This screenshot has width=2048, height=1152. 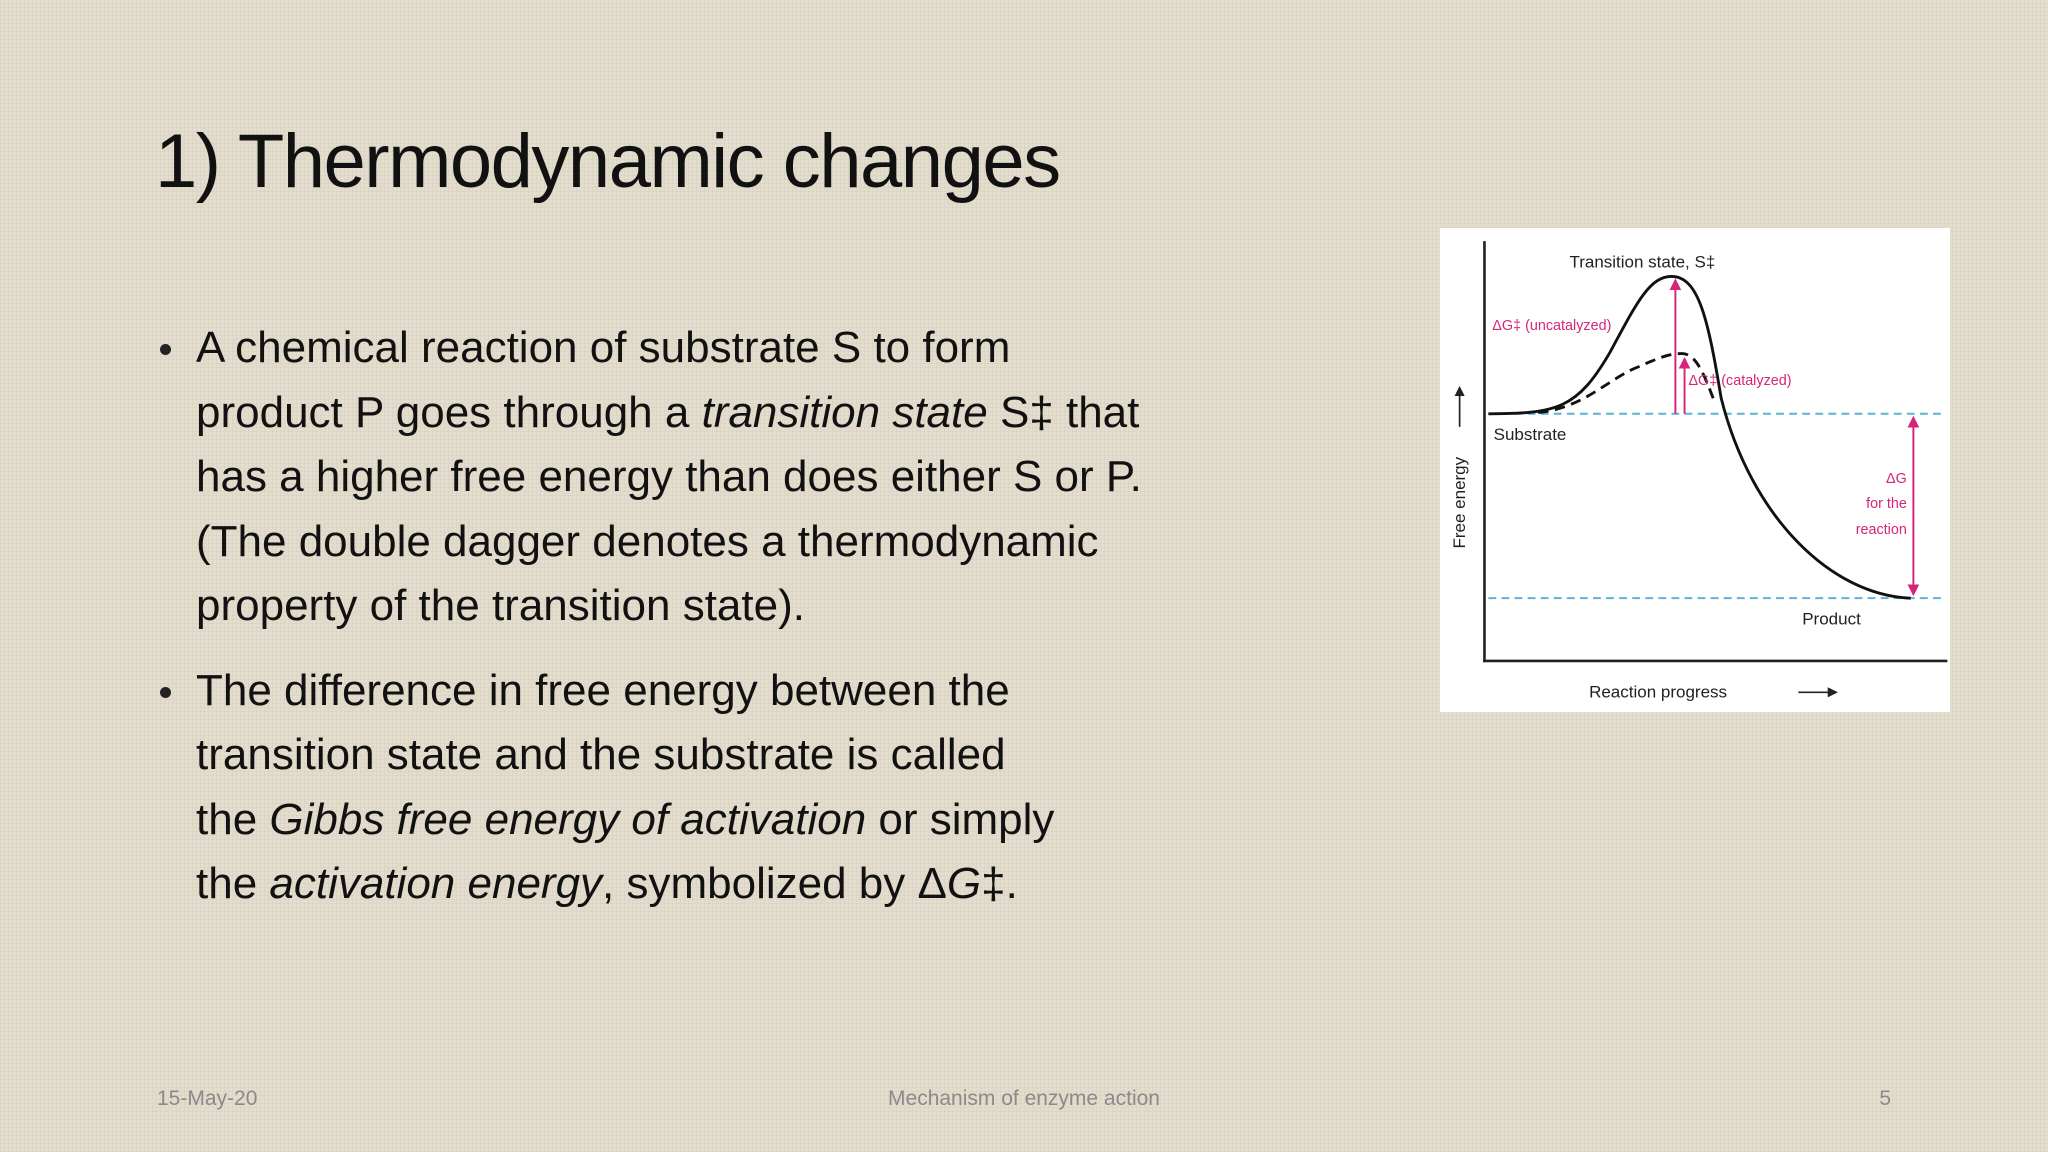 What do you see at coordinates (1881, 530) in the screenshot?
I see `delta-g-label: reaction` at bounding box center [1881, 530].